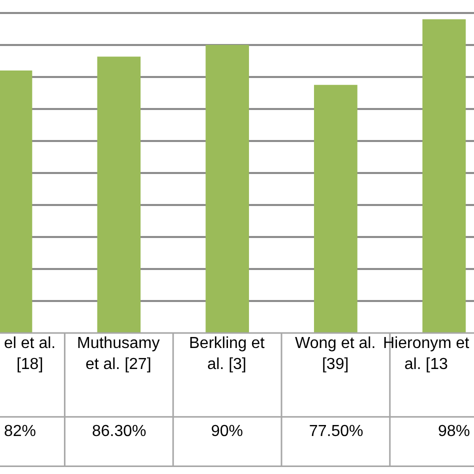 Image resolution: width=474 pixels, height=474 pixels. Describe the element at coordinates (119, 431) in the screenshot. I see `data-label: 86.30%` at that location.